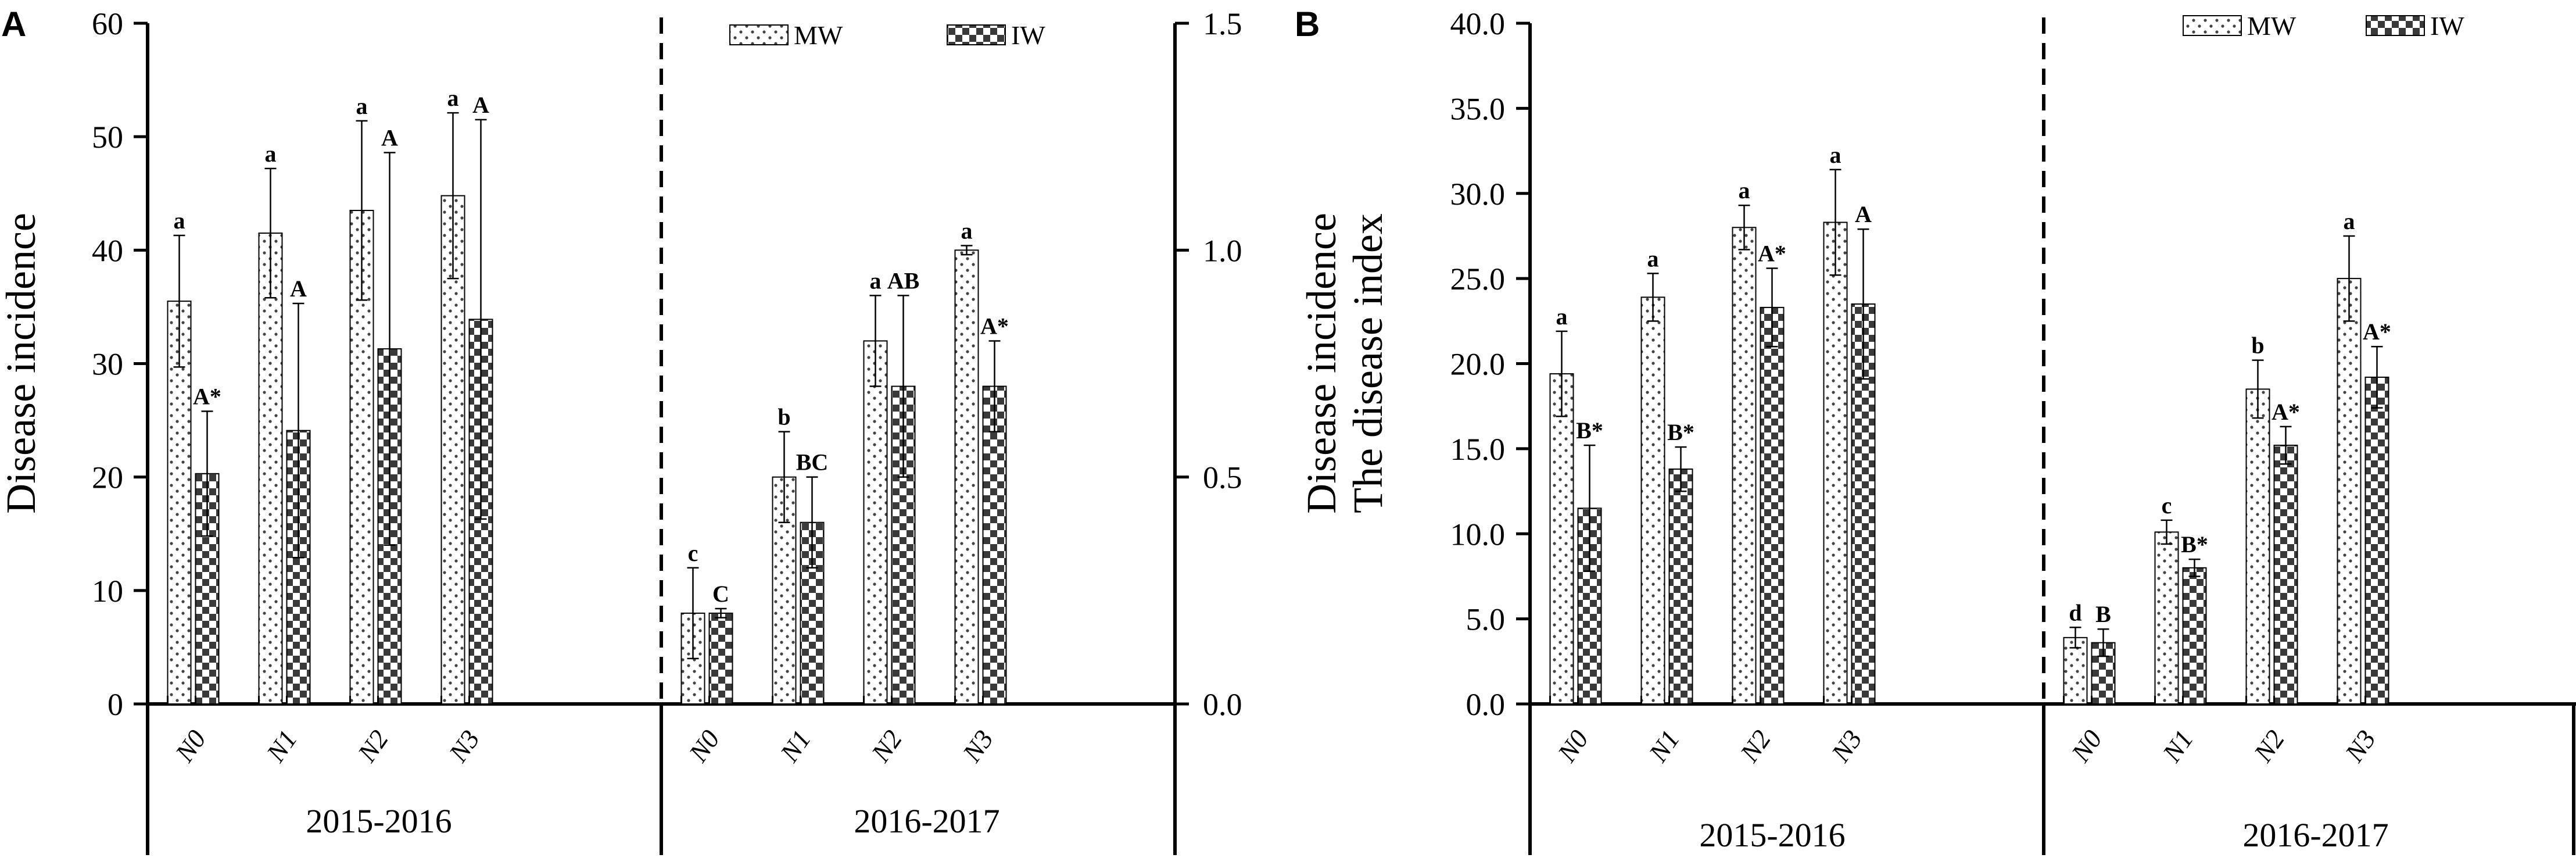  I want to click on y-tick-label-right-0.5: 0.5, so click(1222, 477).